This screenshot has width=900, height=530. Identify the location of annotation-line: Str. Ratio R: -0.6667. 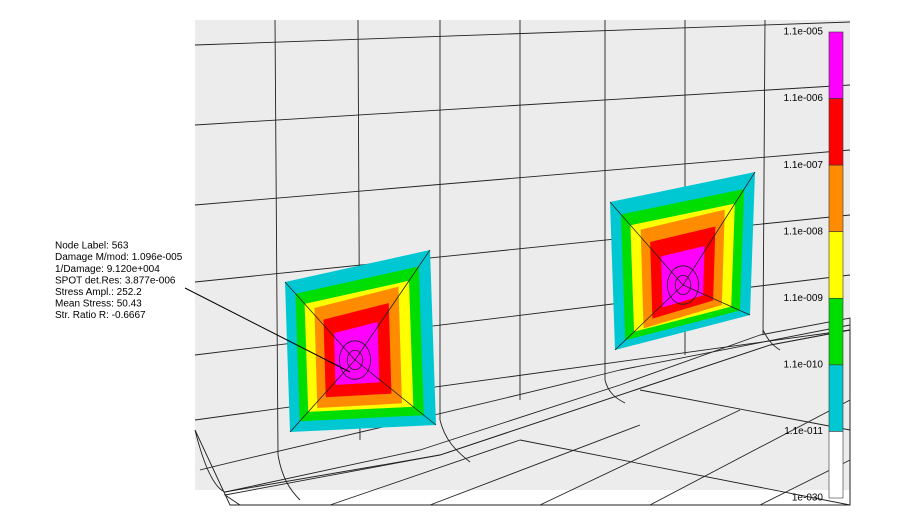
(100, 315).